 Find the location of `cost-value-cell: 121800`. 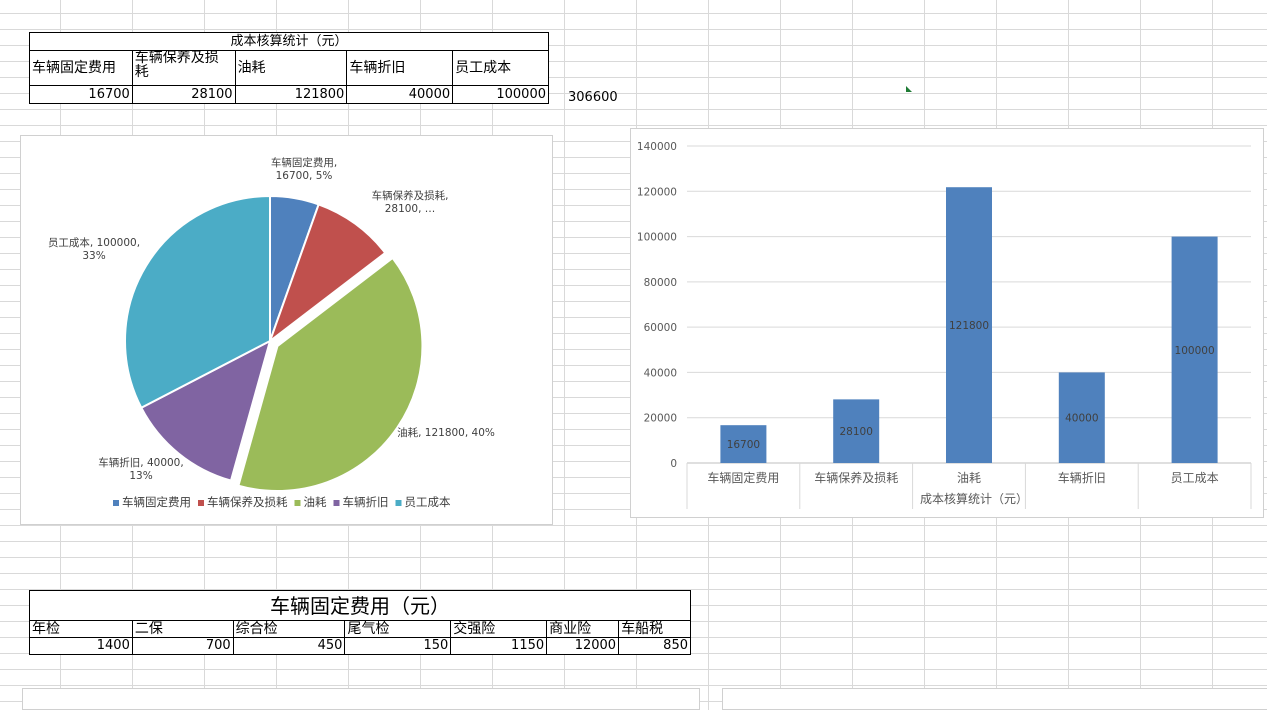

cost-value-cell: 121800 is located at coordinates (291, 94).